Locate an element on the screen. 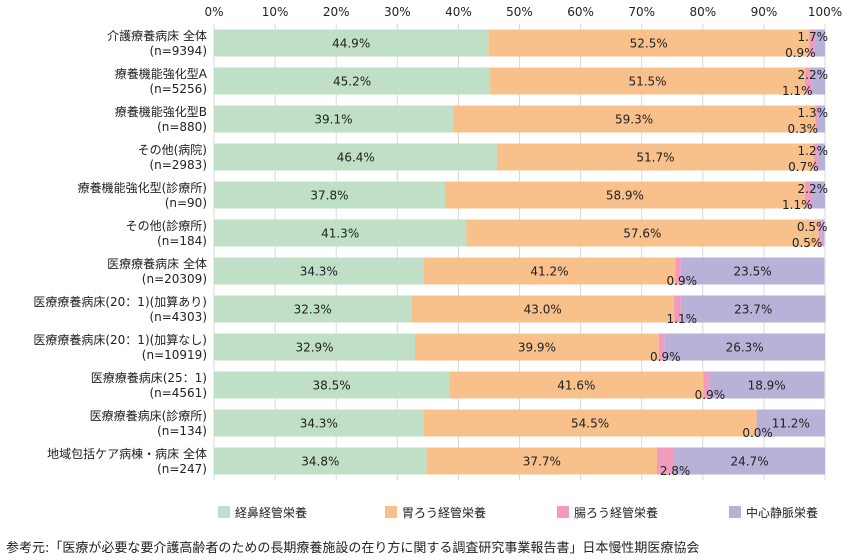 Image resolution: width=852 pixels, height=560 pixels. data-label: 32.3% is located at coordinates (313, 310).